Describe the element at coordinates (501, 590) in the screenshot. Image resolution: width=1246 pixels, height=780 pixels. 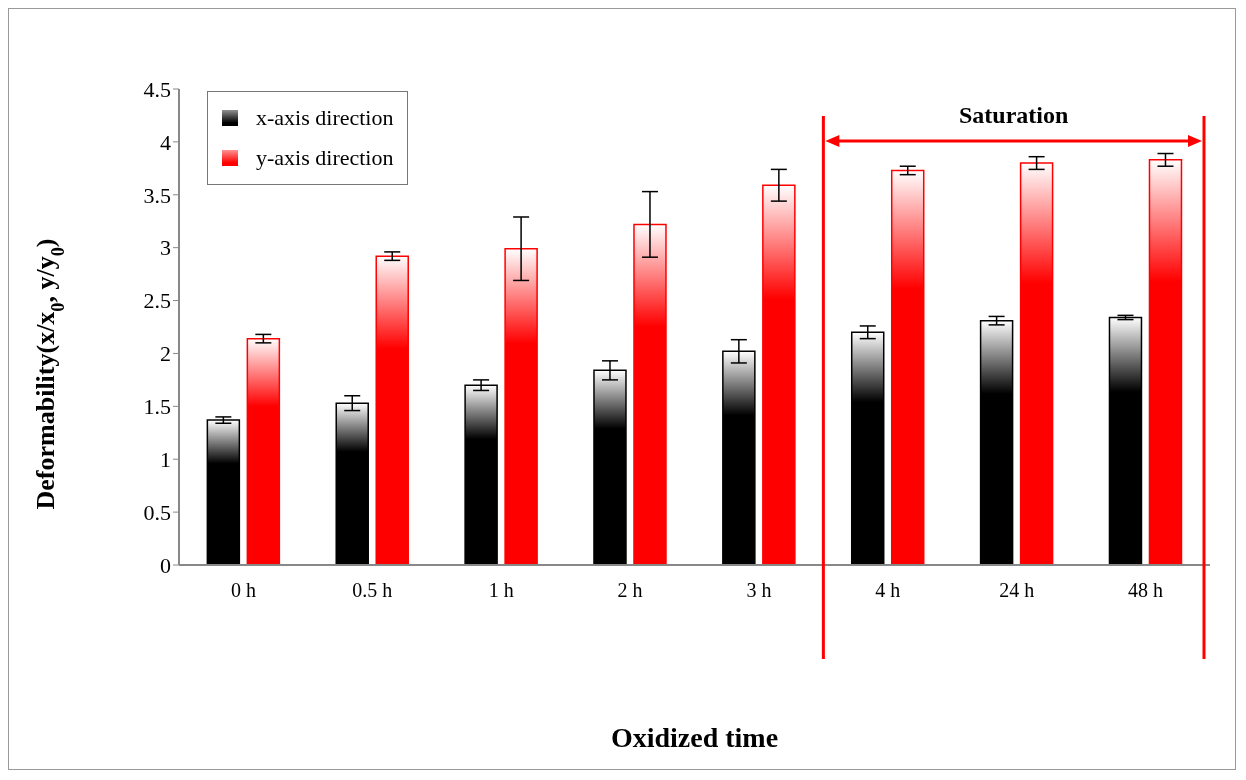
I see `x-tick-label: 1 h` at that location.